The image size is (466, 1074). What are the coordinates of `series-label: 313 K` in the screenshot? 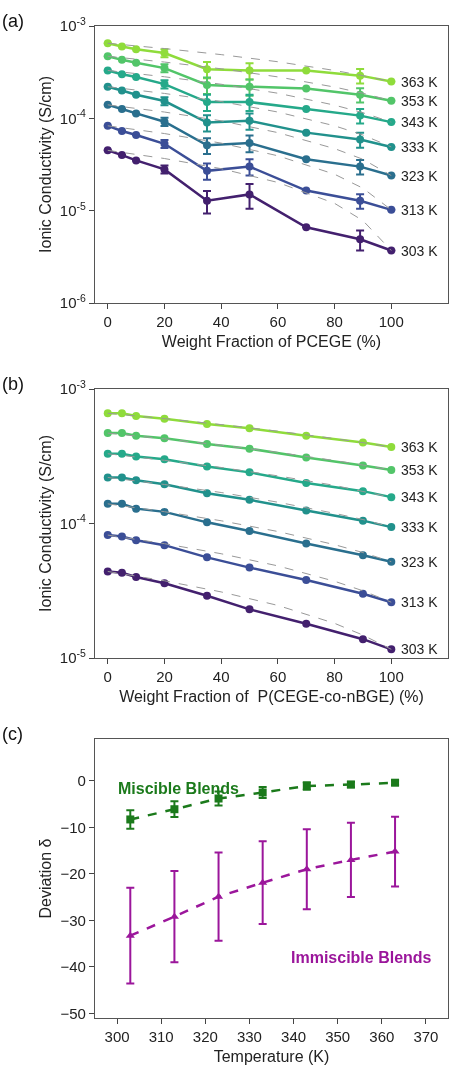 It's located at (420, 602).